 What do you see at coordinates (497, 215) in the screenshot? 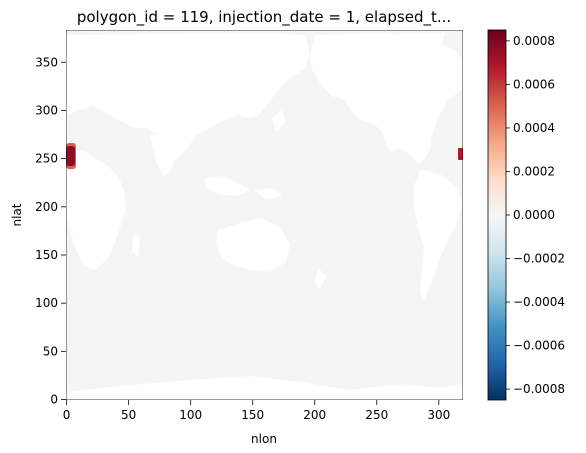
I see `colorbar-gradient` at bounding box center [497, 215].